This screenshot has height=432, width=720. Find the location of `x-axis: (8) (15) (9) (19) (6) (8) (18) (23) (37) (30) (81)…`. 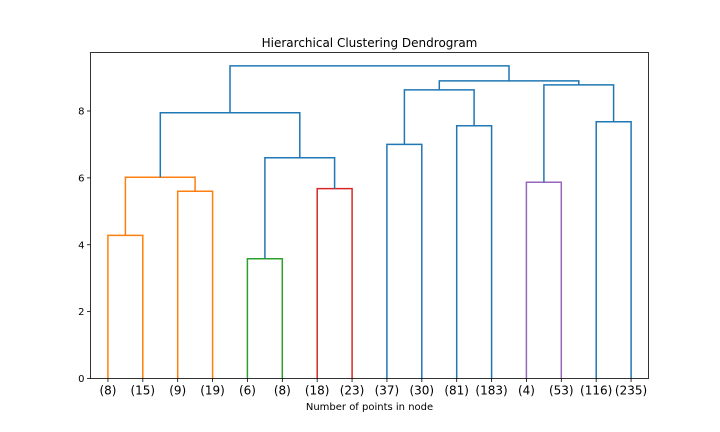

x-axis: (8) (15) (9) (19) (6) (8) (18) (23) (37) (30) (81)… is located at coordinates (373, 388).